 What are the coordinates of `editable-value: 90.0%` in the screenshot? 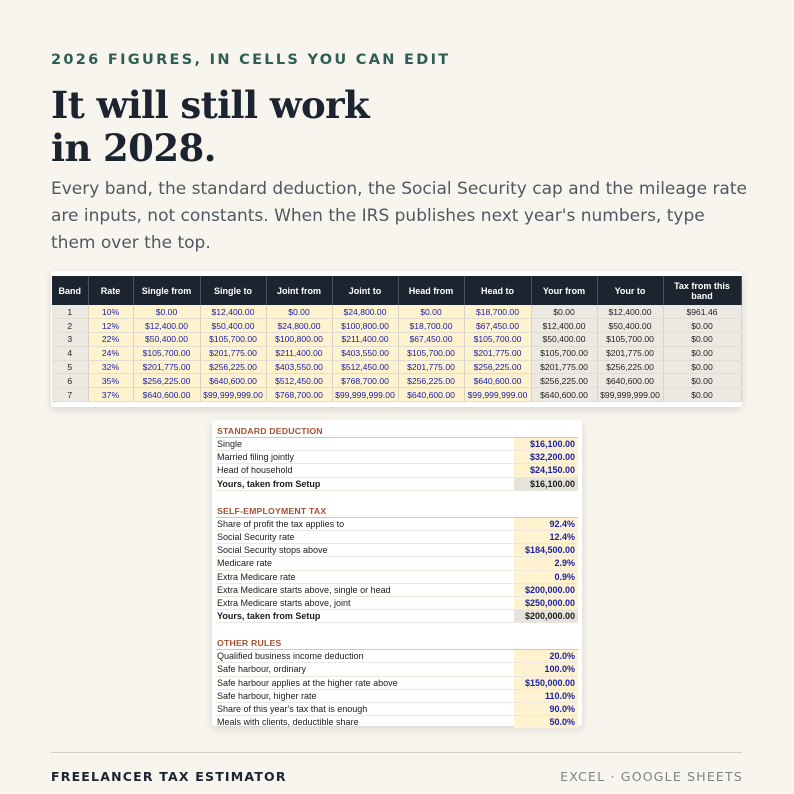 It's located at (546, 709).